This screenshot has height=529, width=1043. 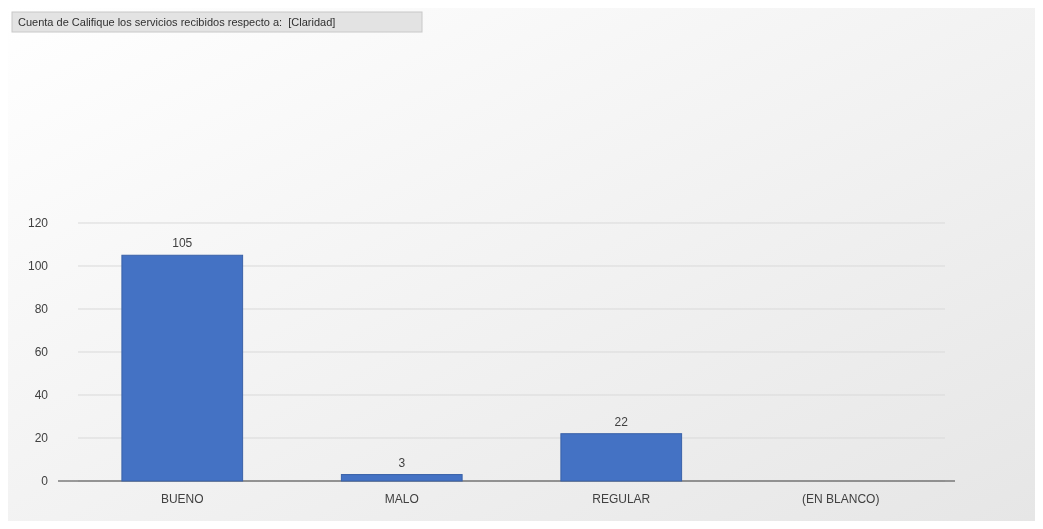 I want to click on data-label: 22, so click(x=621, y=421).